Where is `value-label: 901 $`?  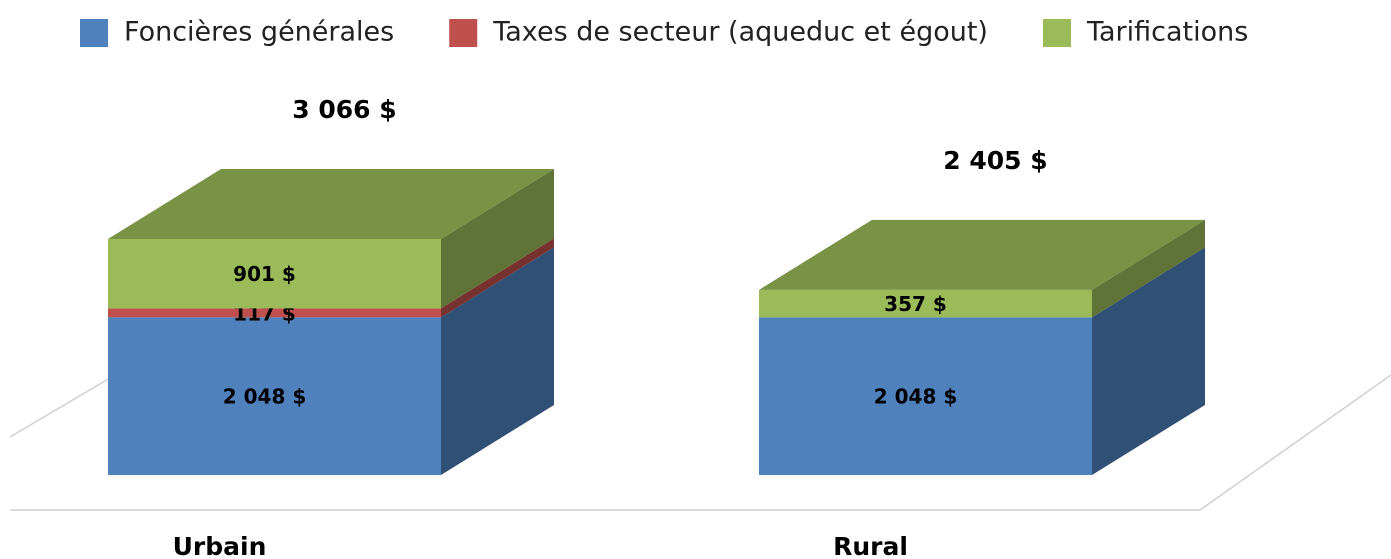
value-label: 901 $ is located at coordinates (264, 274).